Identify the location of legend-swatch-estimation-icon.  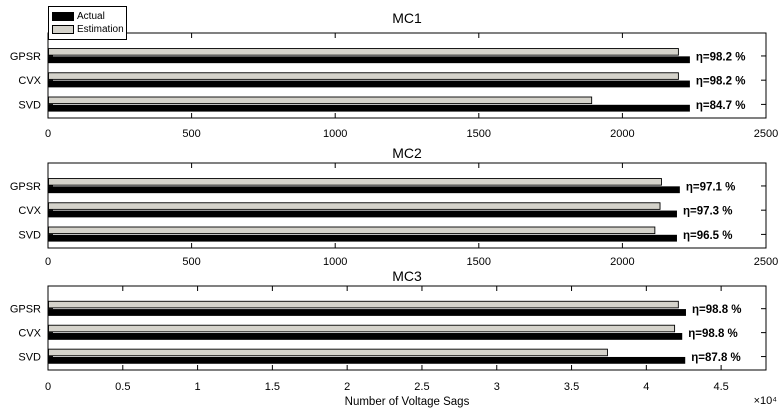
(63, 29).